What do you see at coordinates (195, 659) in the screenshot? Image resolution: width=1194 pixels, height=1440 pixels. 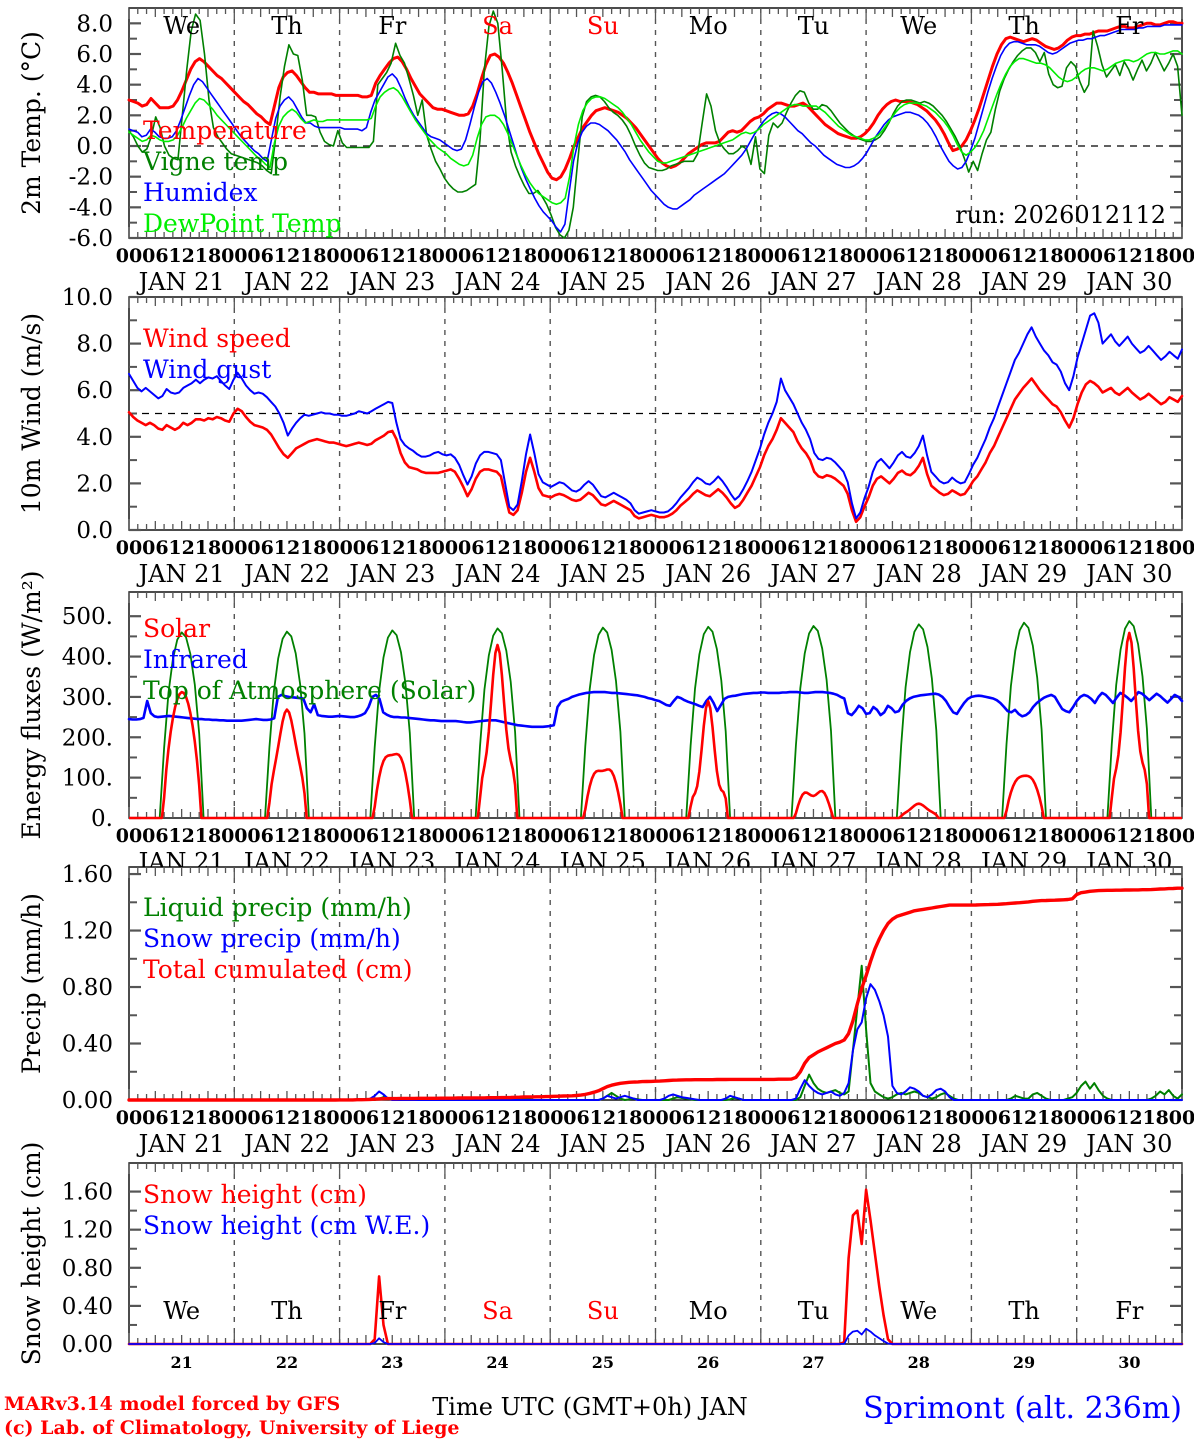 I see `legend-entry: Infrared` at bounding box center [195, 659].